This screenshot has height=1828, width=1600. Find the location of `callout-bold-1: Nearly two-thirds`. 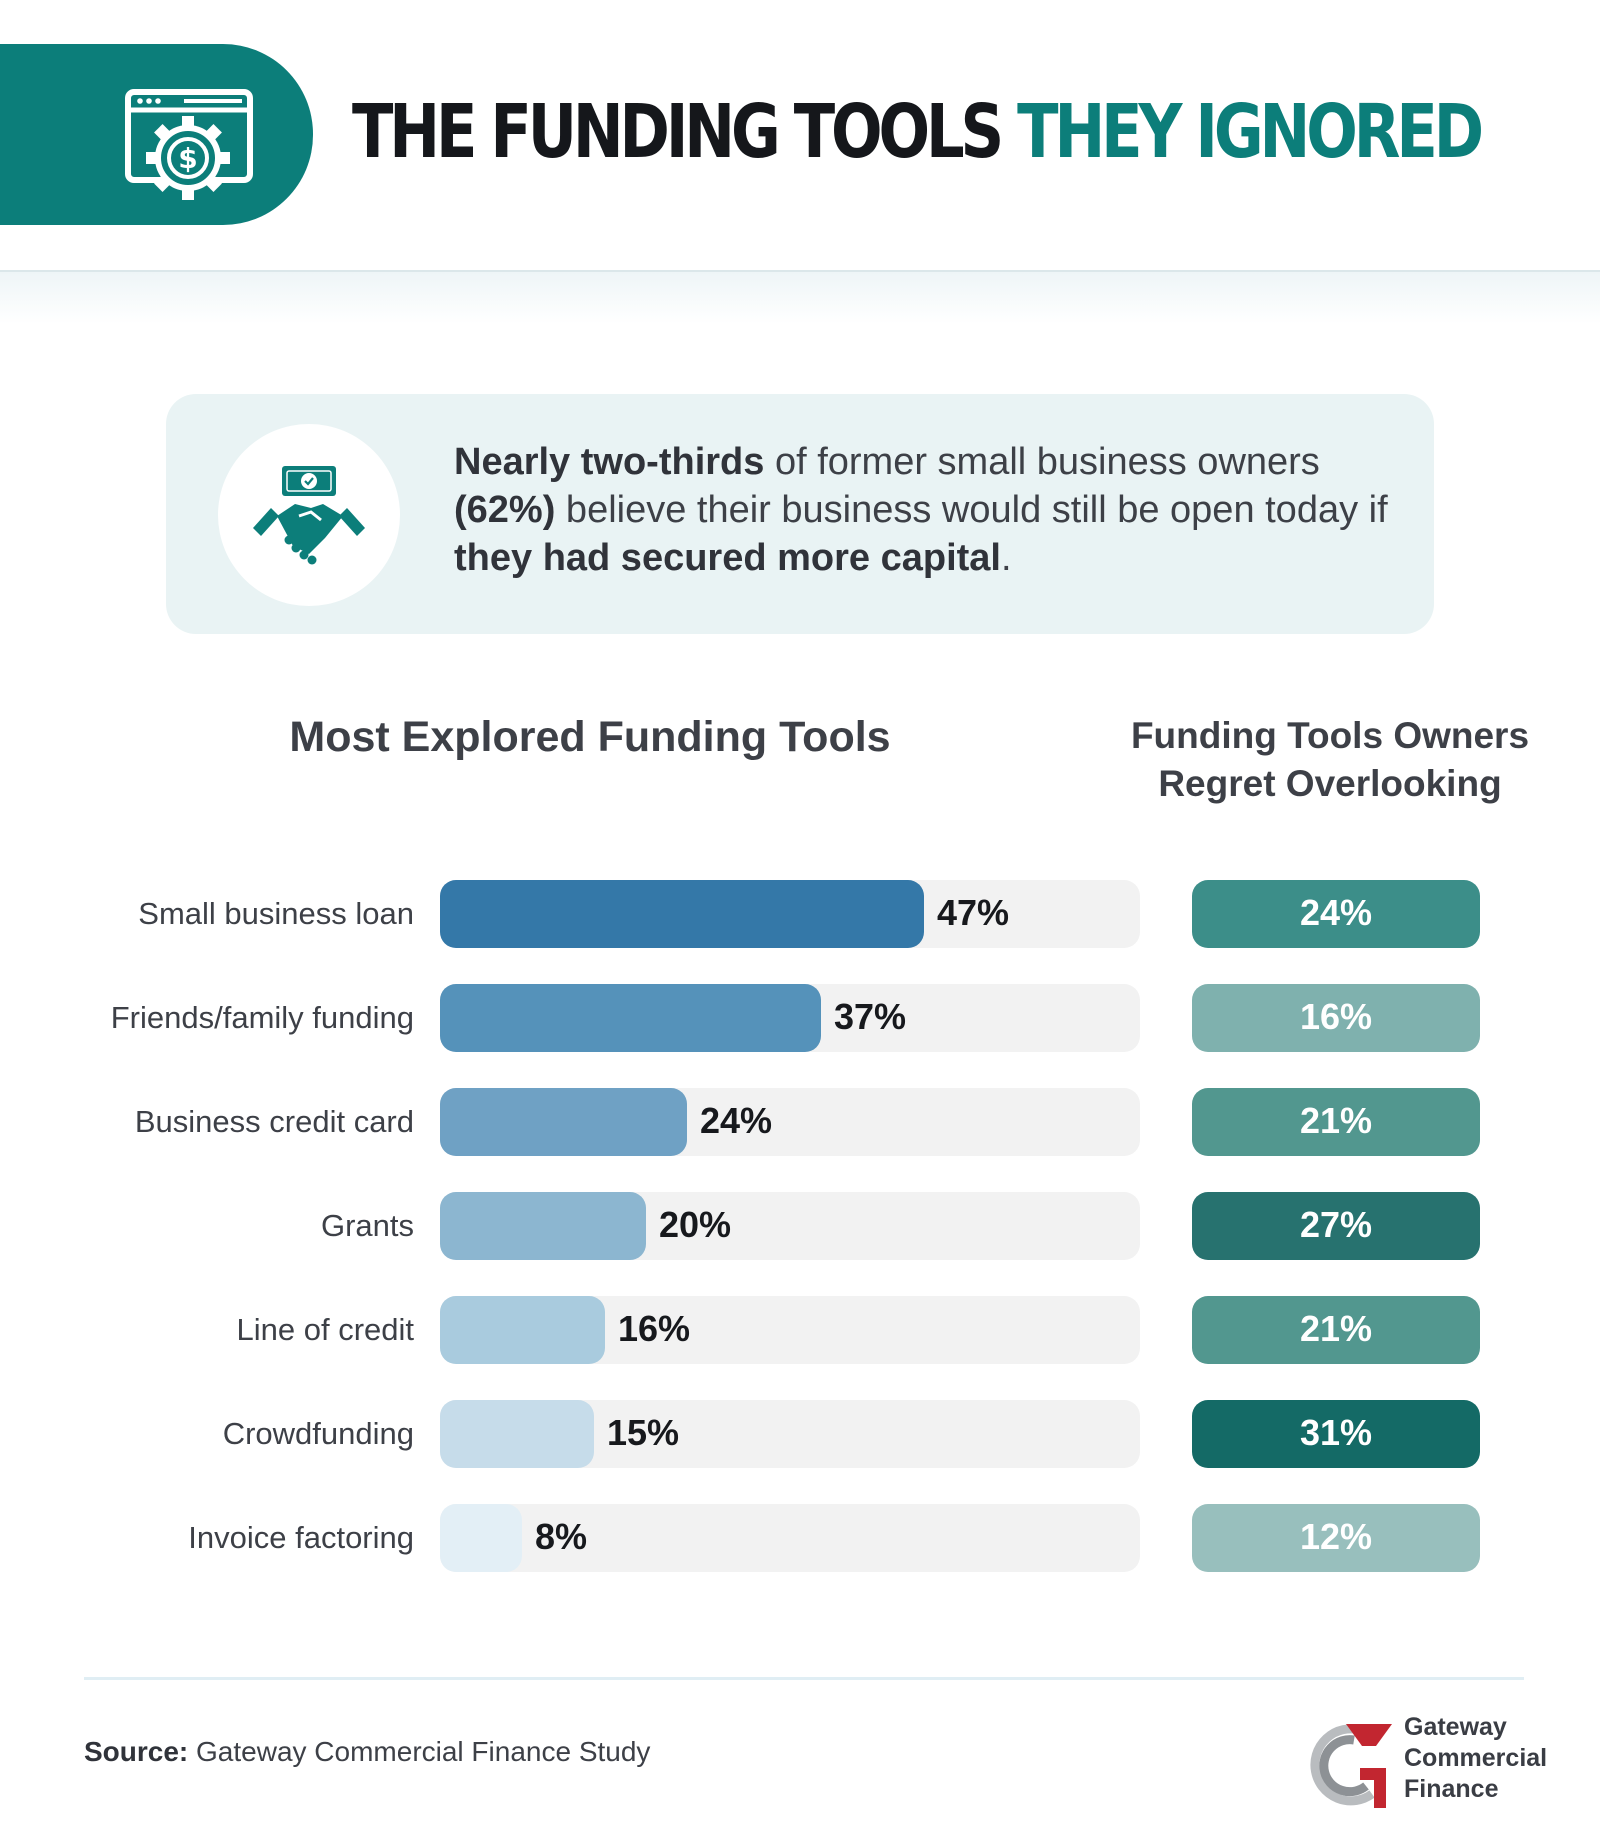

callout-bold-1: Nearly two-thirds is located at coordinates (609, 462).